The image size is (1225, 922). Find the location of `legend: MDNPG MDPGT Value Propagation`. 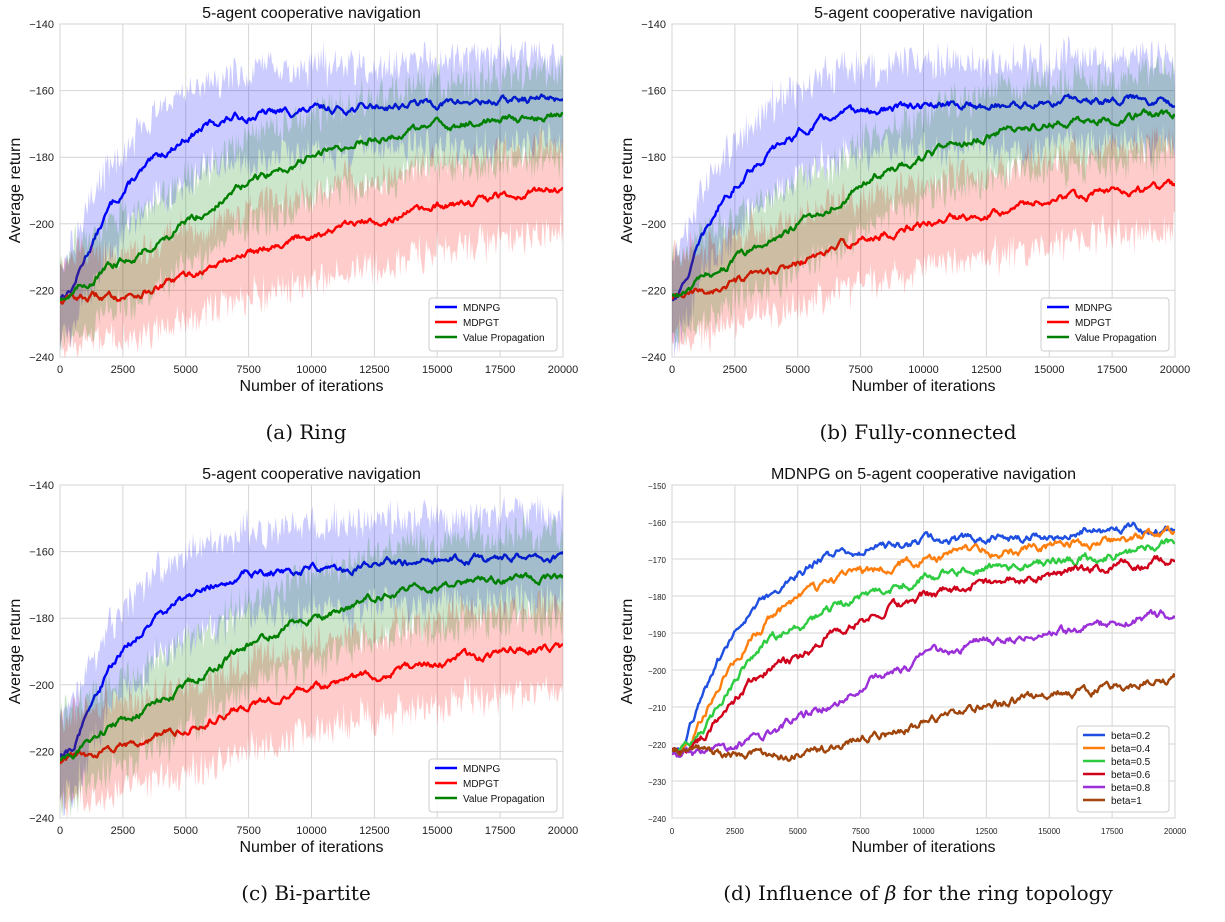

legend: MDNPG MDPGT Value Propagation is located at coordinates (493, 785).